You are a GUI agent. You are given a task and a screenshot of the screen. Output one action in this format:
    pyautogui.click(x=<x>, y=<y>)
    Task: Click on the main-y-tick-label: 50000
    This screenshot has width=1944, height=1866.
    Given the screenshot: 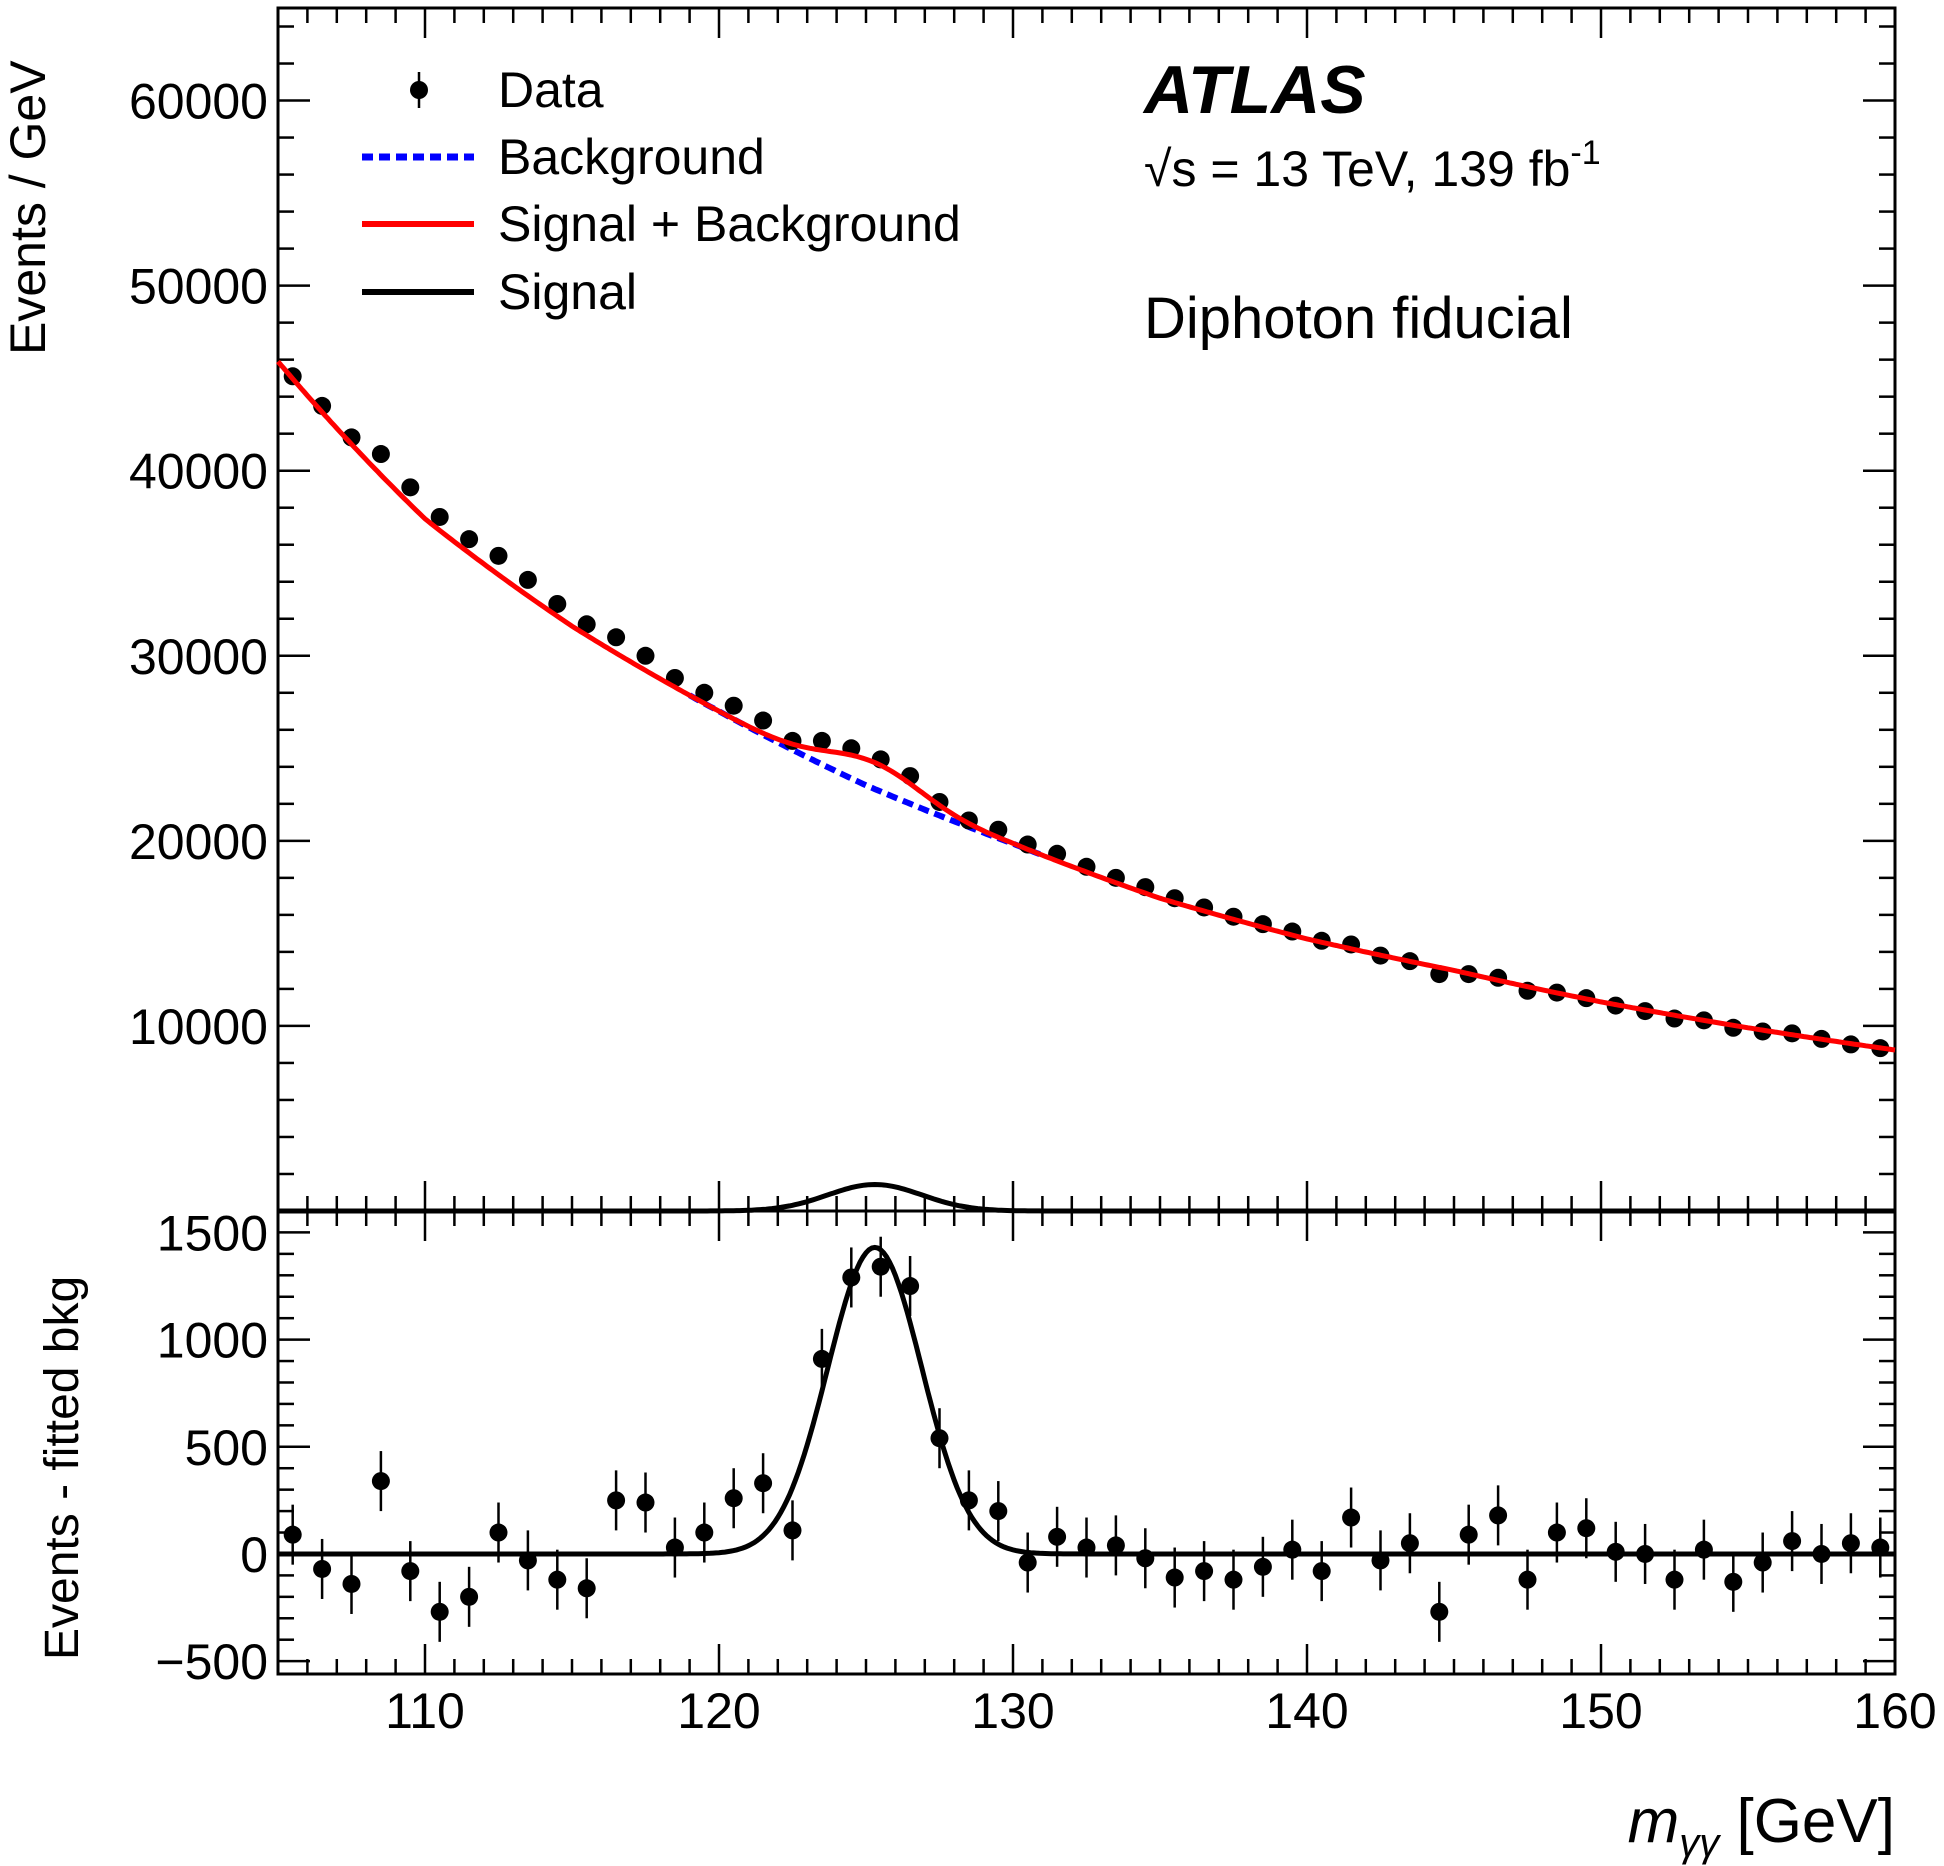 What is the action you would take?
    pyautogui.click(x=198, y=287)
    